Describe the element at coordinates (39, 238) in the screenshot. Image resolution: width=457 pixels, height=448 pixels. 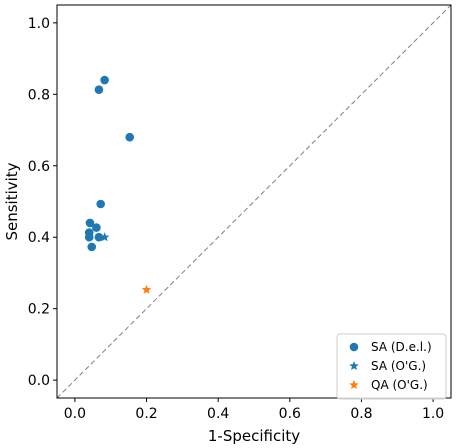
I see `y-tick-label: 0.4` at that location.